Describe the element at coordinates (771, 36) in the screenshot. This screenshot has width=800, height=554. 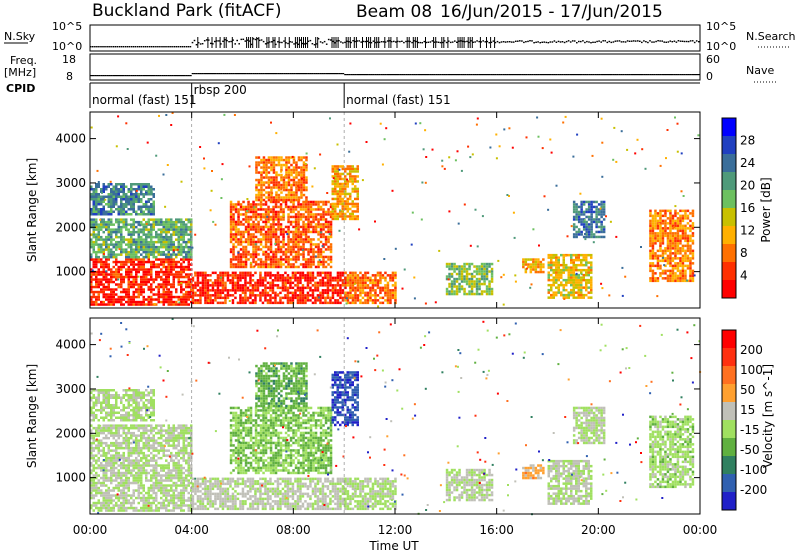
I see `noise-right-label: N.Search` at that location.